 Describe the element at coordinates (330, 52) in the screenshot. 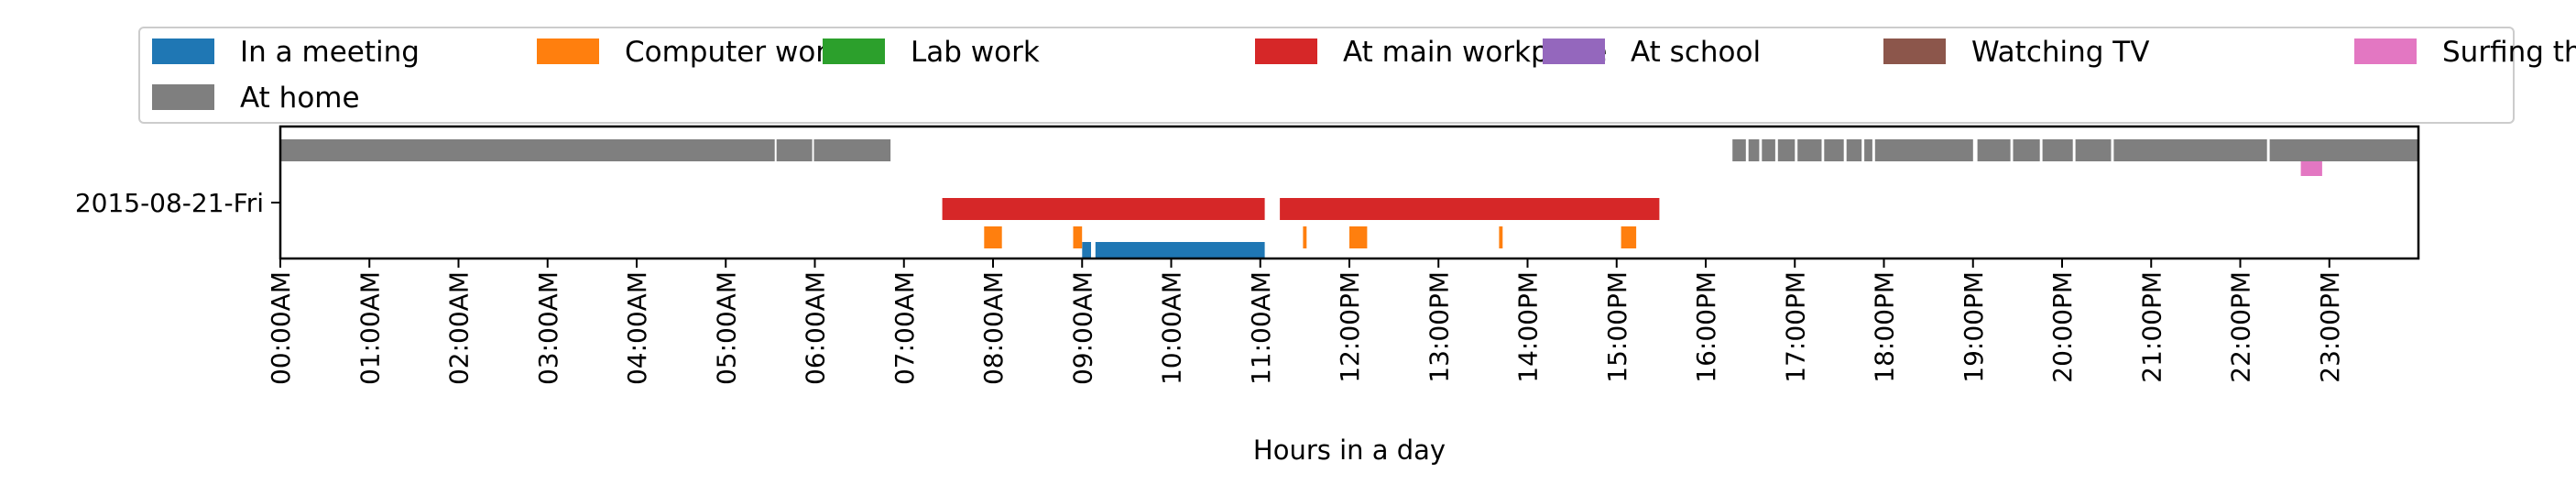

I see `legend-label-in-a-meeting: In a meeting` at that location.